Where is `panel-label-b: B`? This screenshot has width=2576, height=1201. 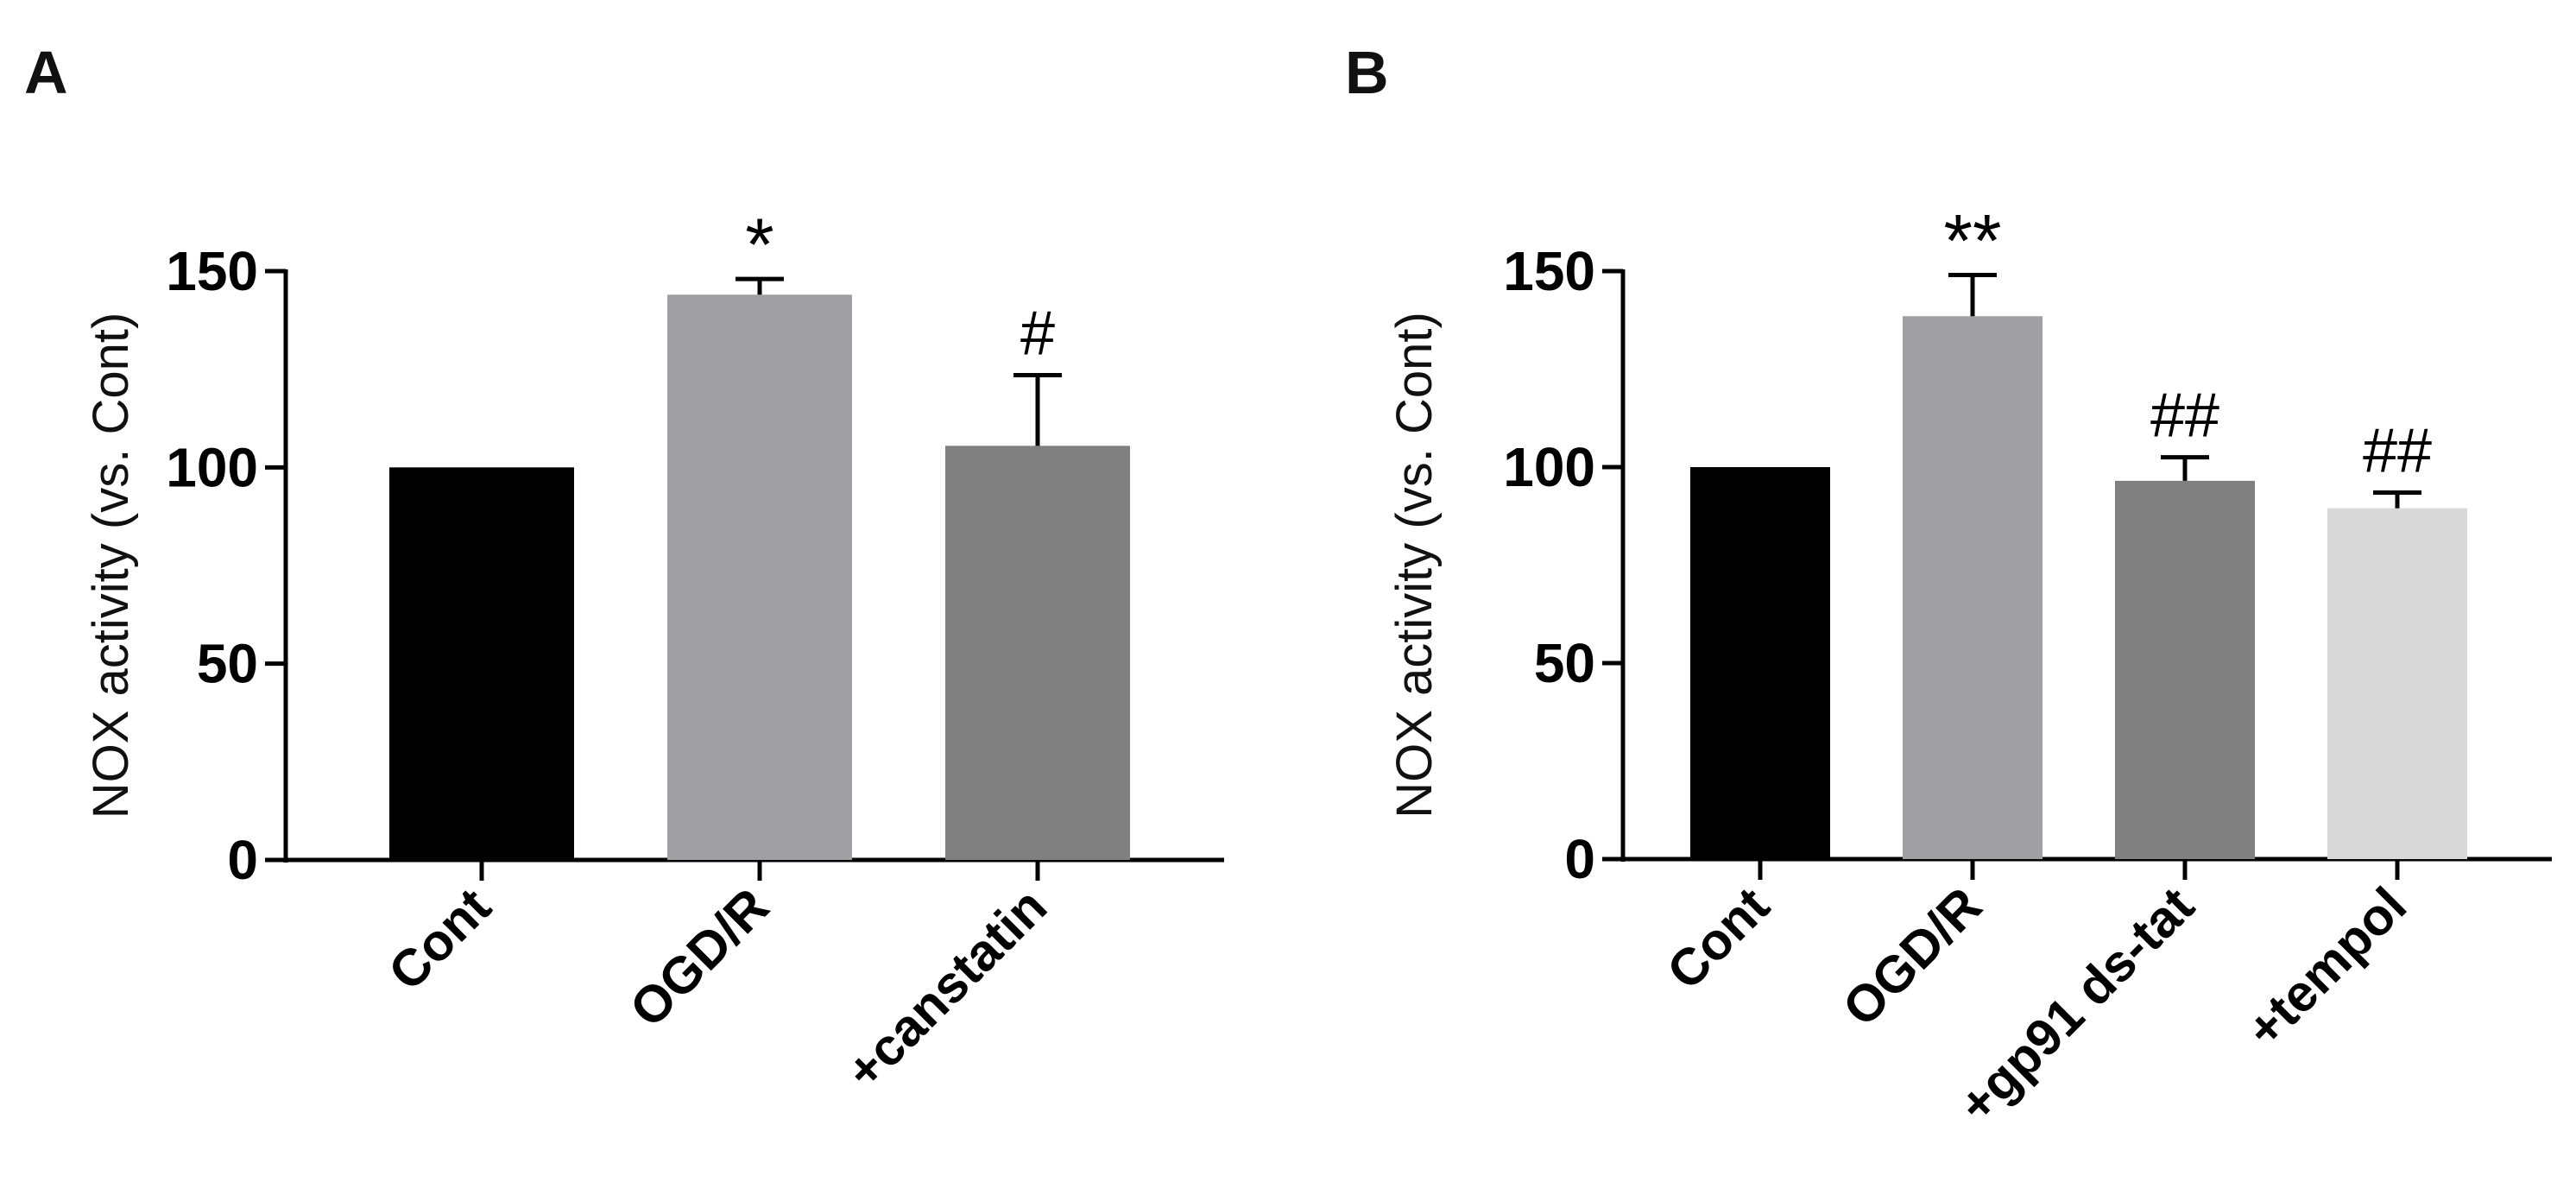 panel-label-b: B is located at coordinates (1367, 72).